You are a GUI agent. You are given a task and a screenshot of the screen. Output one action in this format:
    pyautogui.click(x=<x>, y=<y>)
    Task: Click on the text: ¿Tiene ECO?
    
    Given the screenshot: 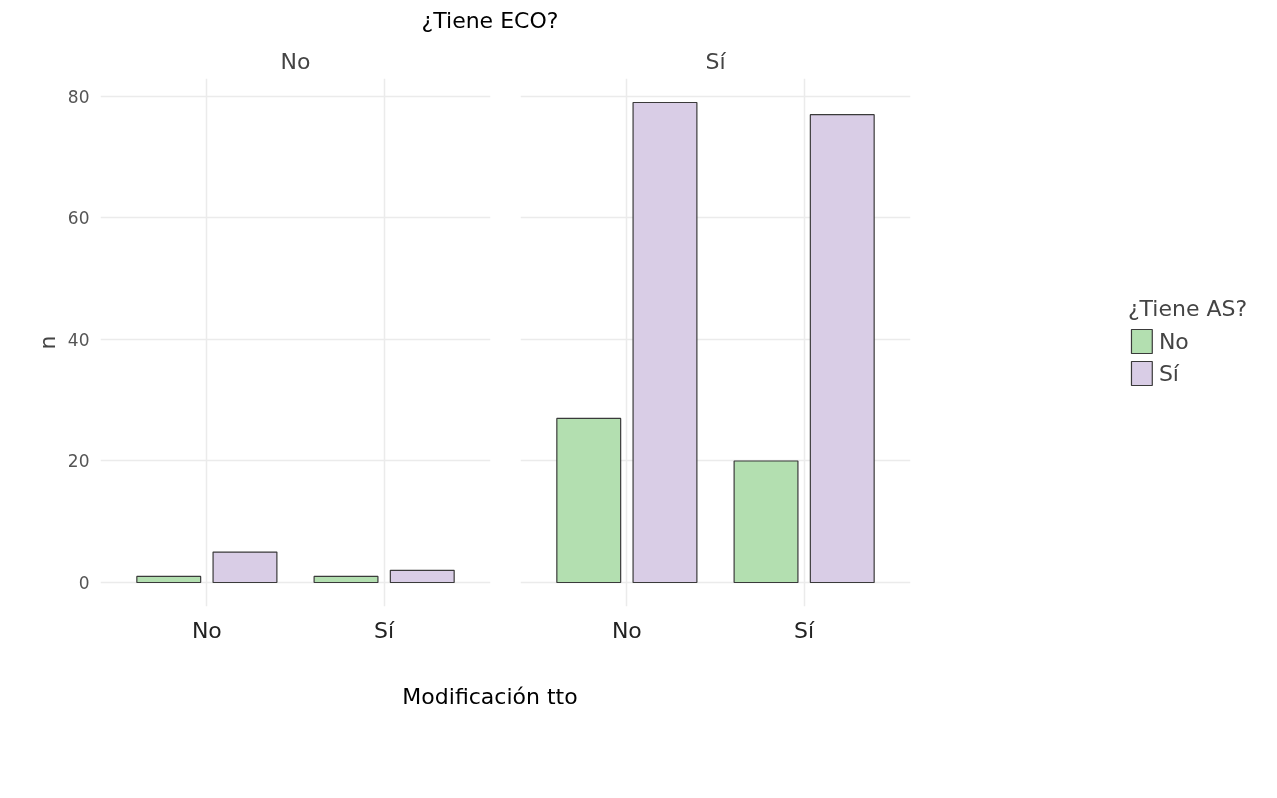 What is the action you would take?
    pyautogui.click(x=490, y=21)
    